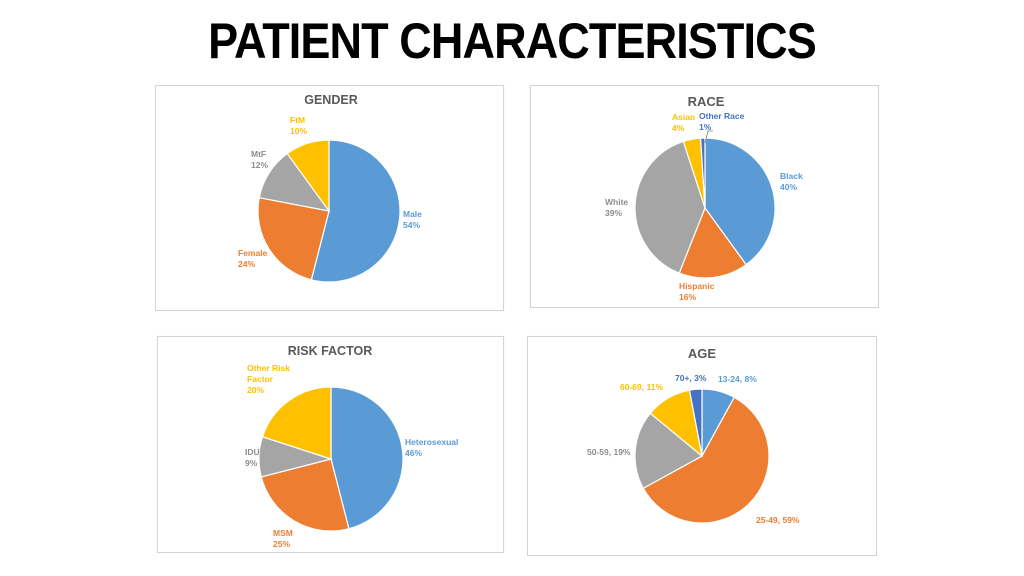 This screenshot has width=1024, height=576. What do you see at coordinates (512, 41) in the screenshot?
I see `slide-title: PATIENT CHARACTERISTICS` at bounding box center [512, 41].